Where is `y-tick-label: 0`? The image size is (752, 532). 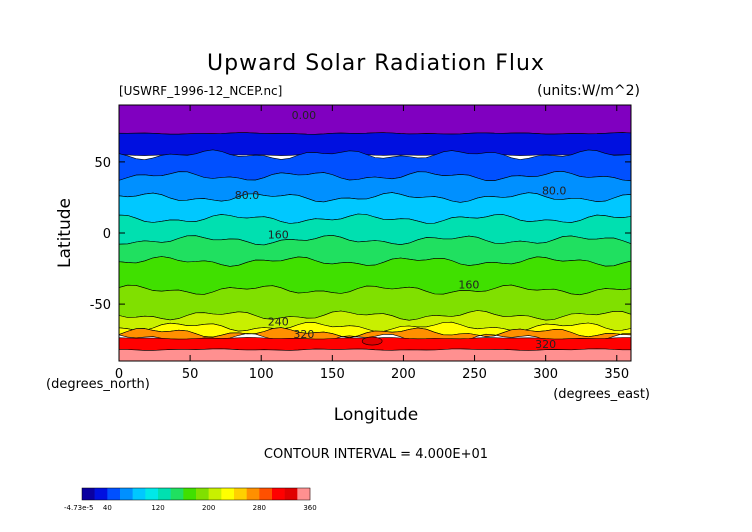 y-tick-label: 0 is located at coordinates (107, 234).